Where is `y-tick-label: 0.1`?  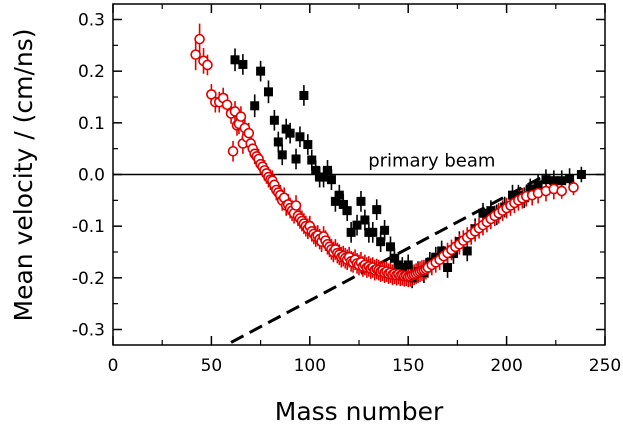 y-tick-label: 0.1 is located at coordinates (91, 124).